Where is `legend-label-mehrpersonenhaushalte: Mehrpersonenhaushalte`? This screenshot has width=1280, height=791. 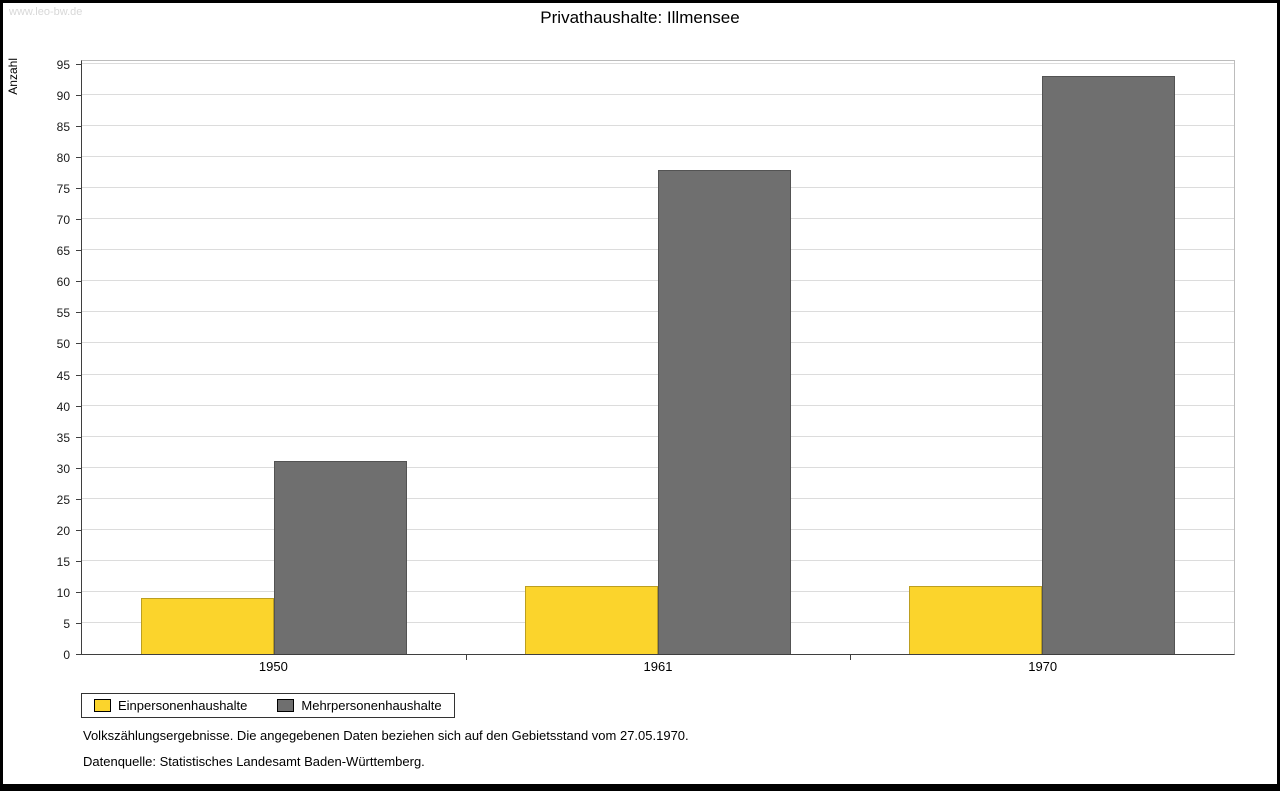 legend-label-mehrpersonenhaushalte: Mehrpersonenhaushalte is located at coordinates (371, 705).